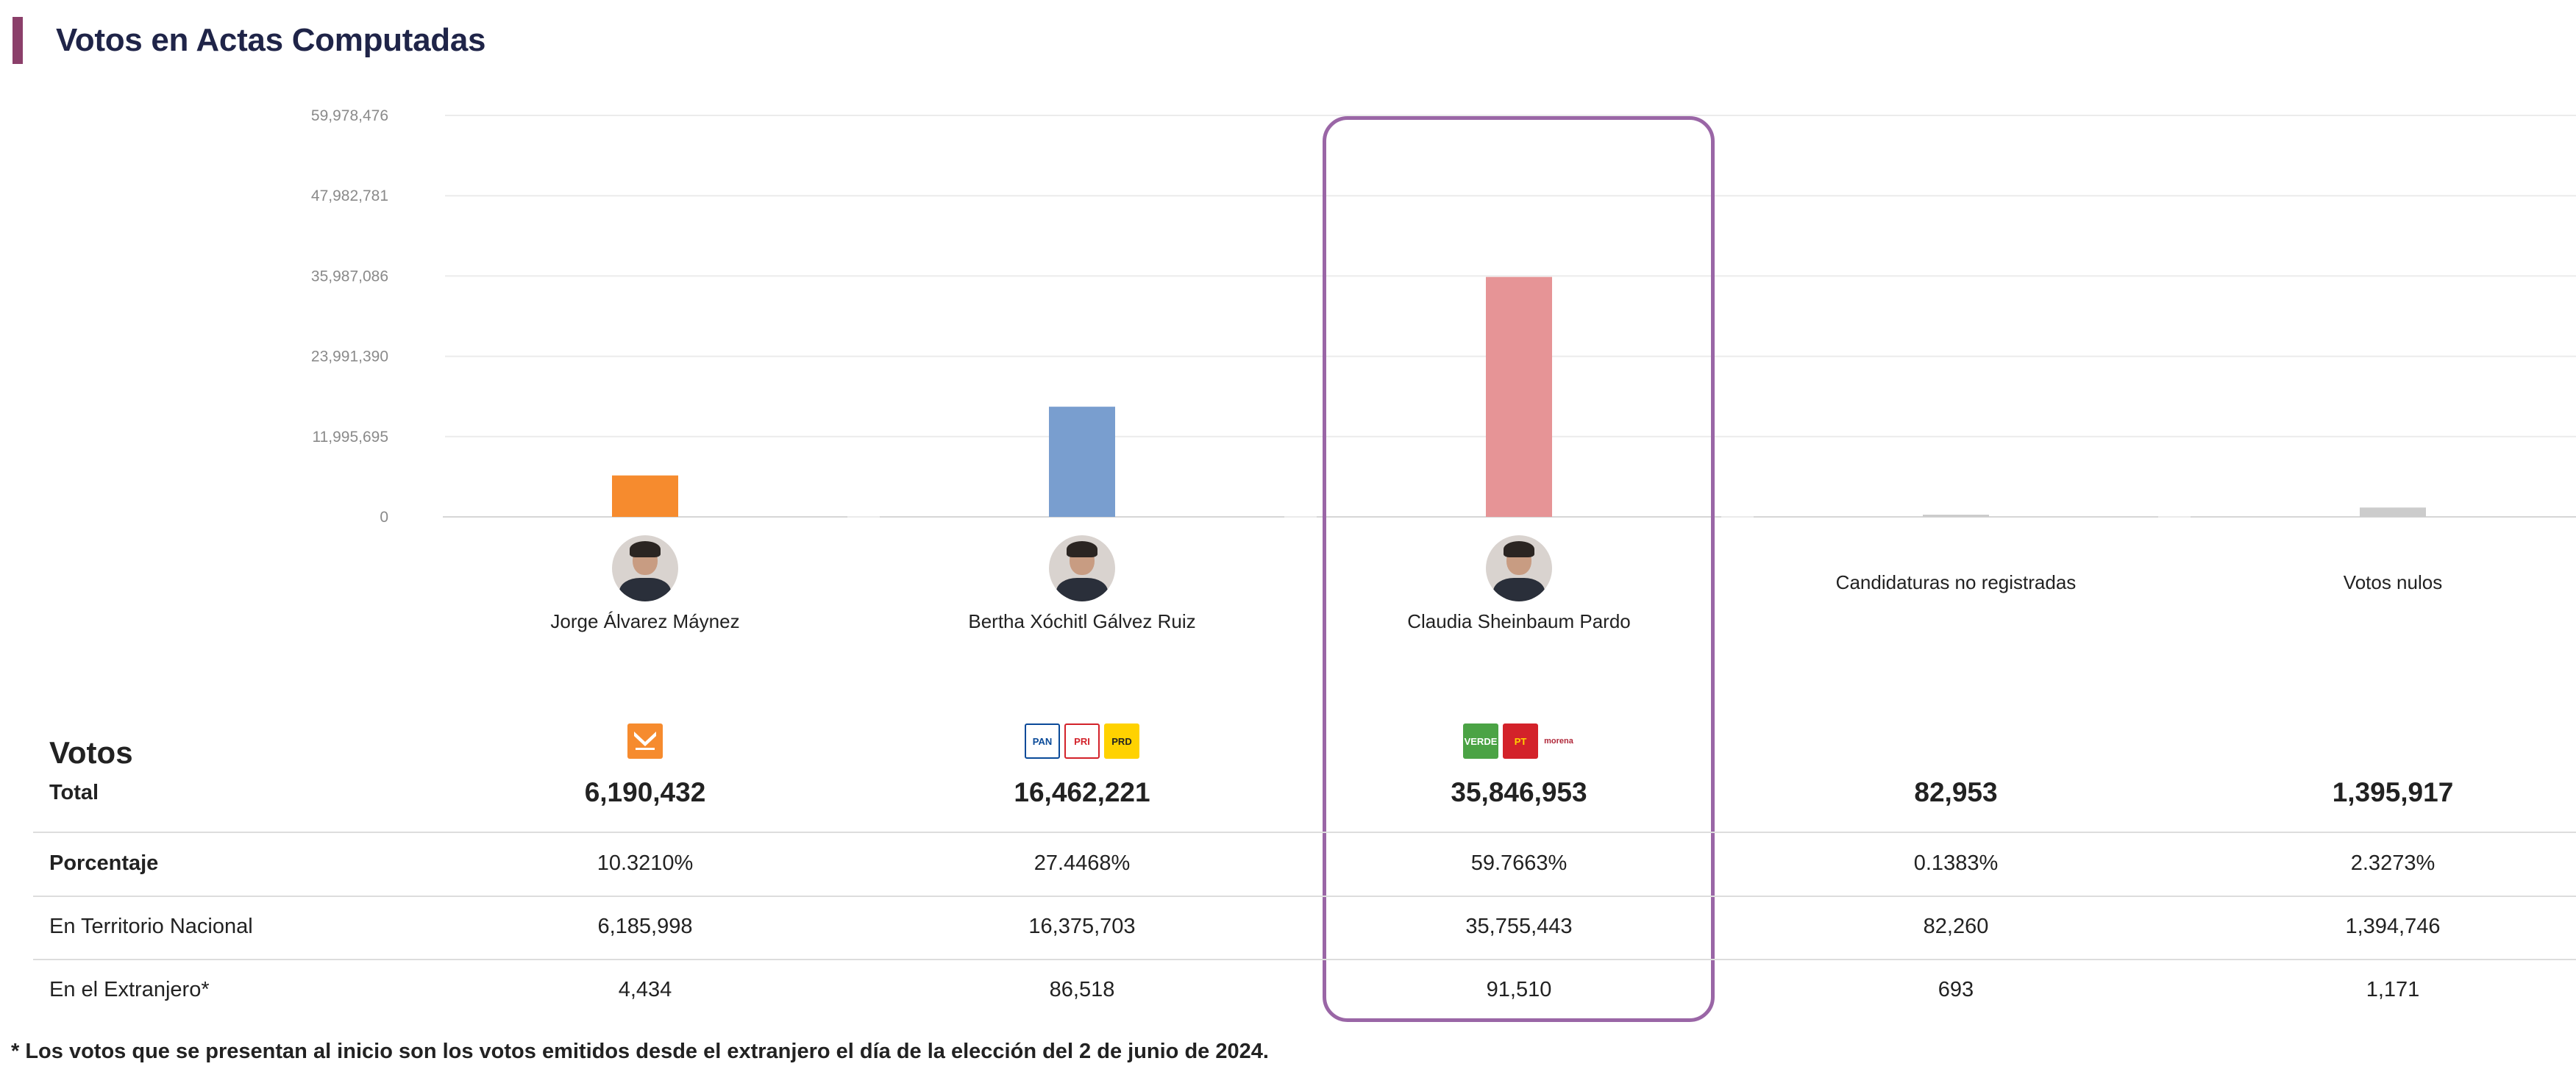  I want to click on table-cell: 1,394,746, so click(2393, 926).